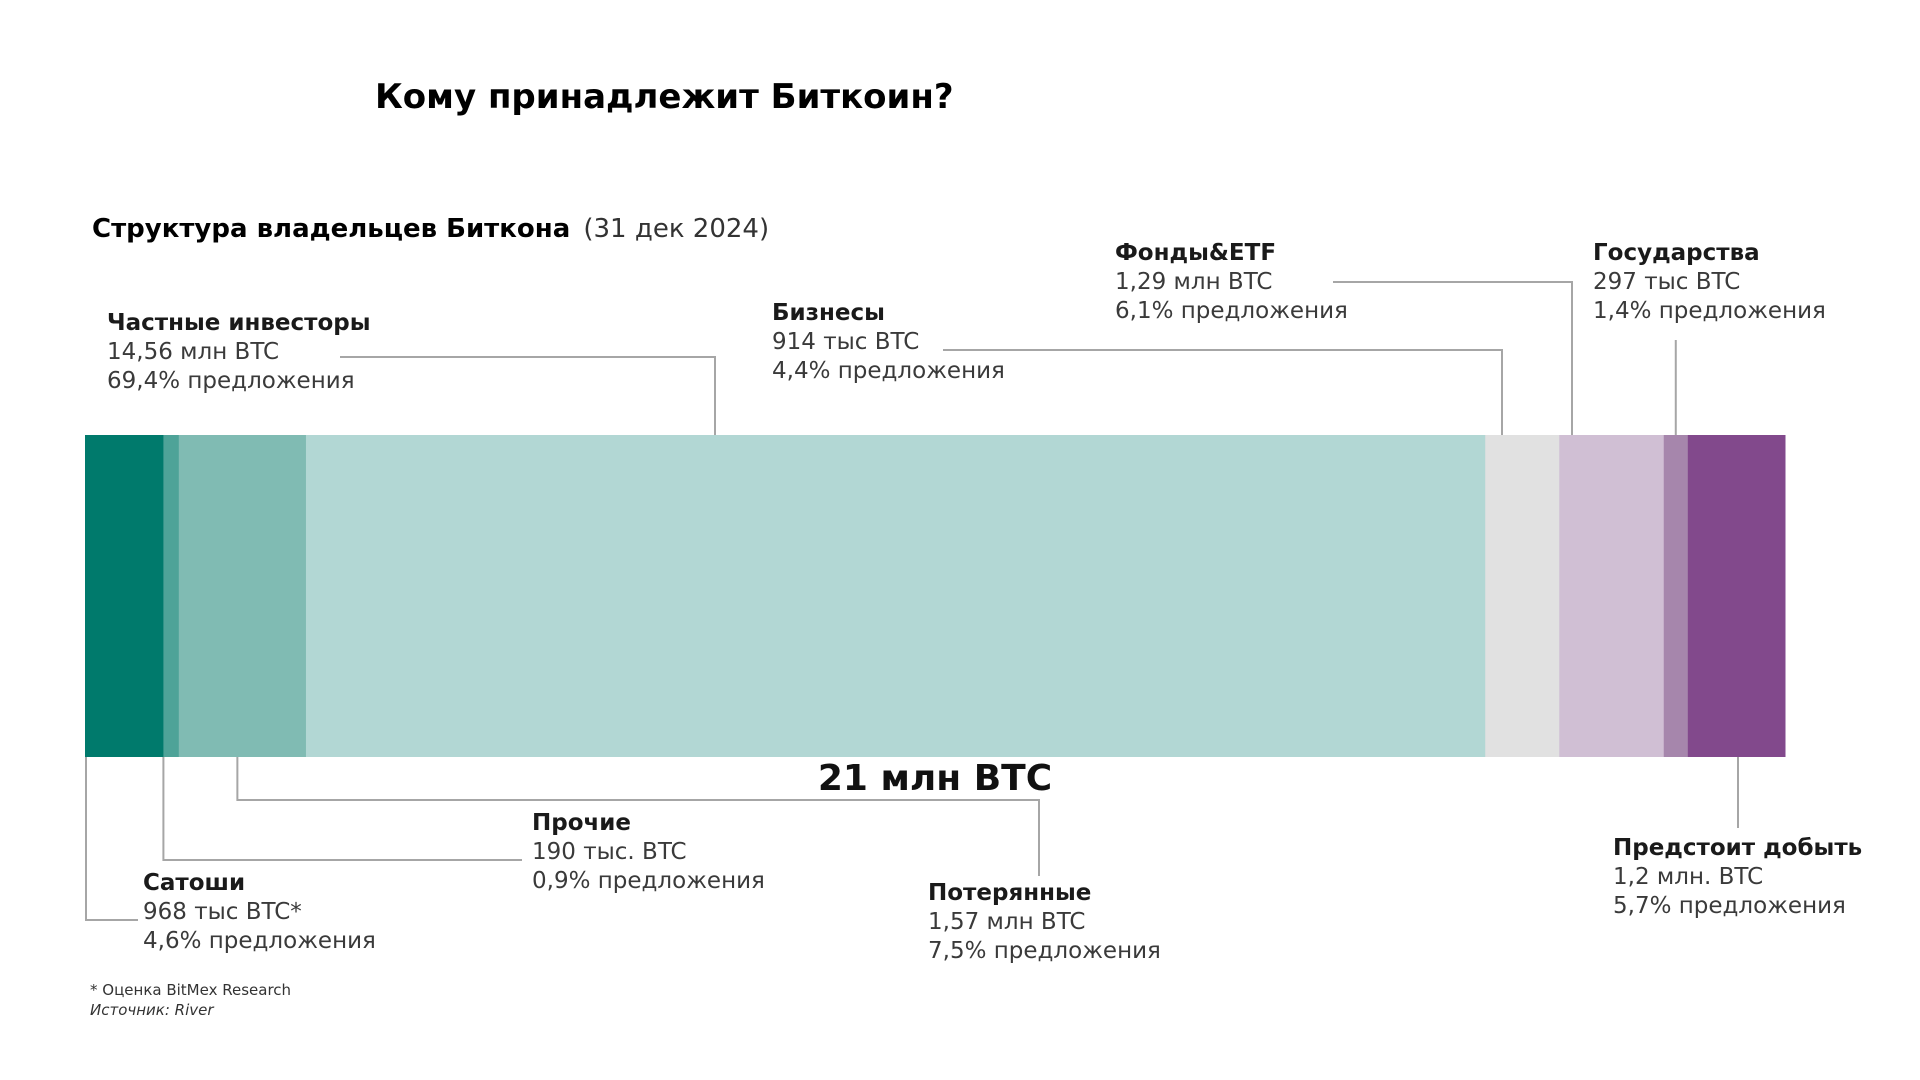 Image resolution: width=1920 pixels, height=1080 pixels. I want to click on label-private-line1: 14,56 млн BTC, so click(193, 352).